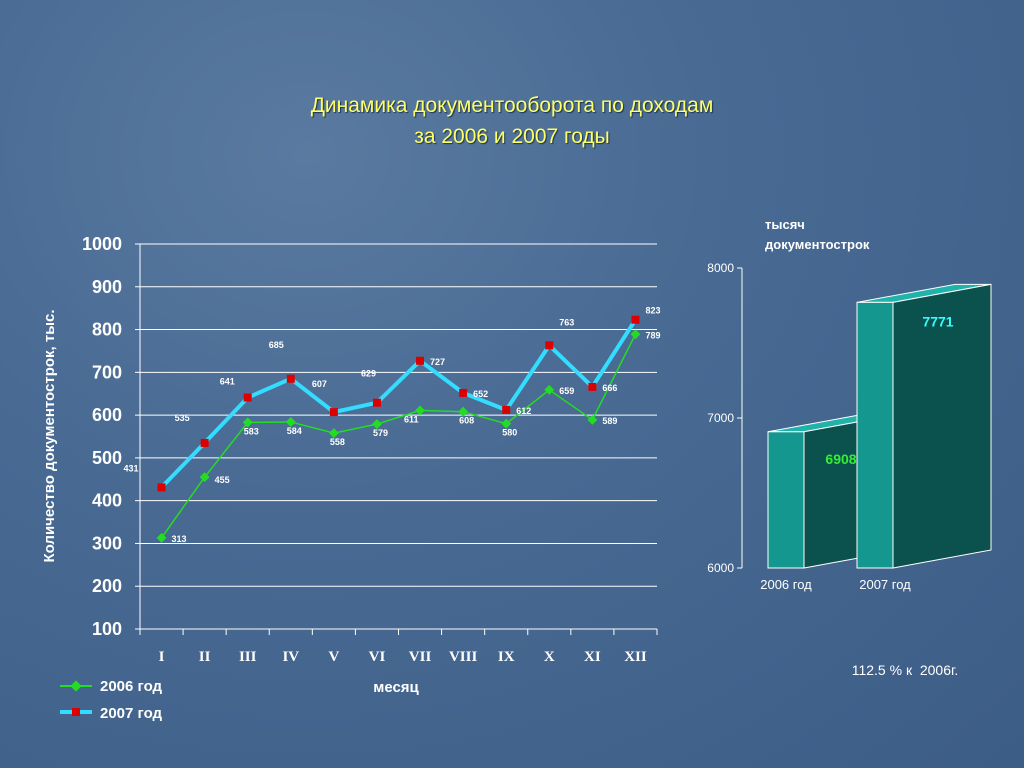 This screenshot has width=1024, height=768. What do you see at coordinates (720, 268) in the screenshot?
I see `bar-y-tick-label: 8000` at bounding box center [720, 268].